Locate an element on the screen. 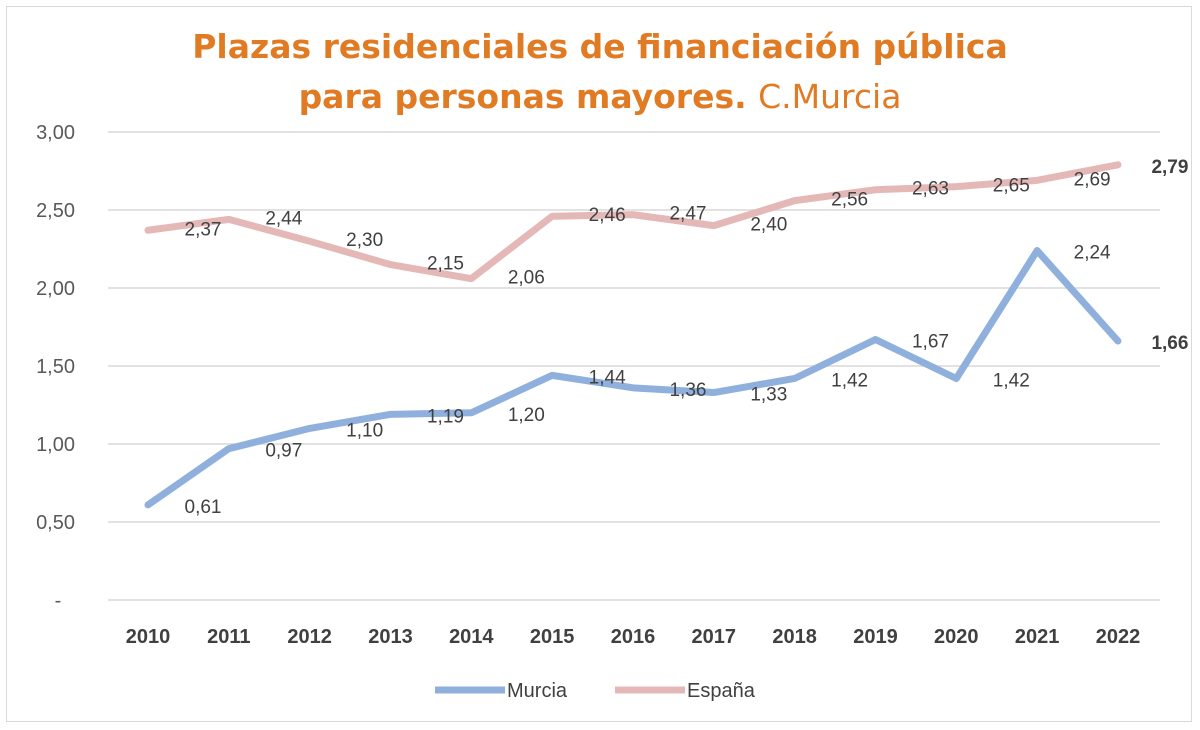 This screenshot has width=1200, height=730. x-tick-label: 2019 is located at coordinates (875, 637).